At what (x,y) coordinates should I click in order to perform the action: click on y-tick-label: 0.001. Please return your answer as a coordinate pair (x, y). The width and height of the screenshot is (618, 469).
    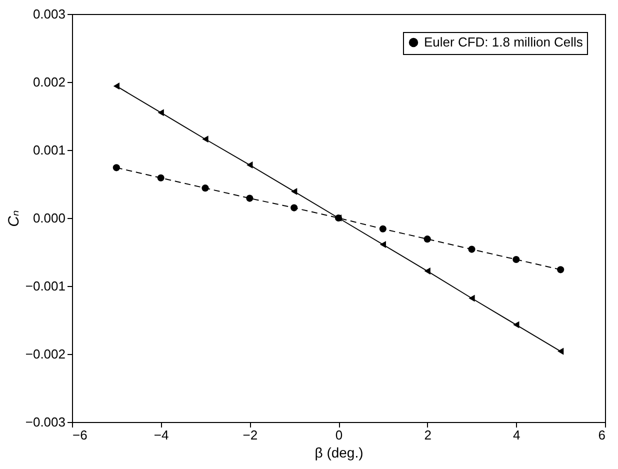
    Looking at the image, I should click on (49, 150).